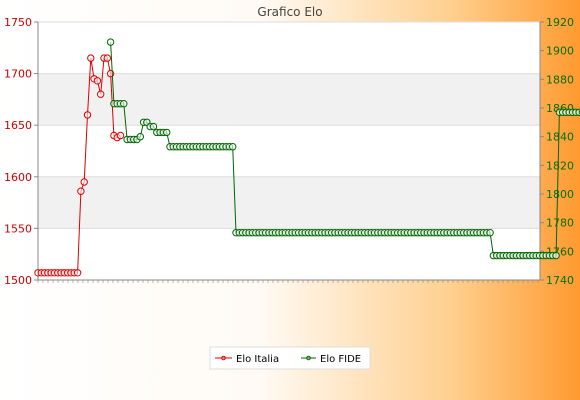 The height and width of the screenshot is (400, 580). I want to click on legend-box, so click(290, 358).